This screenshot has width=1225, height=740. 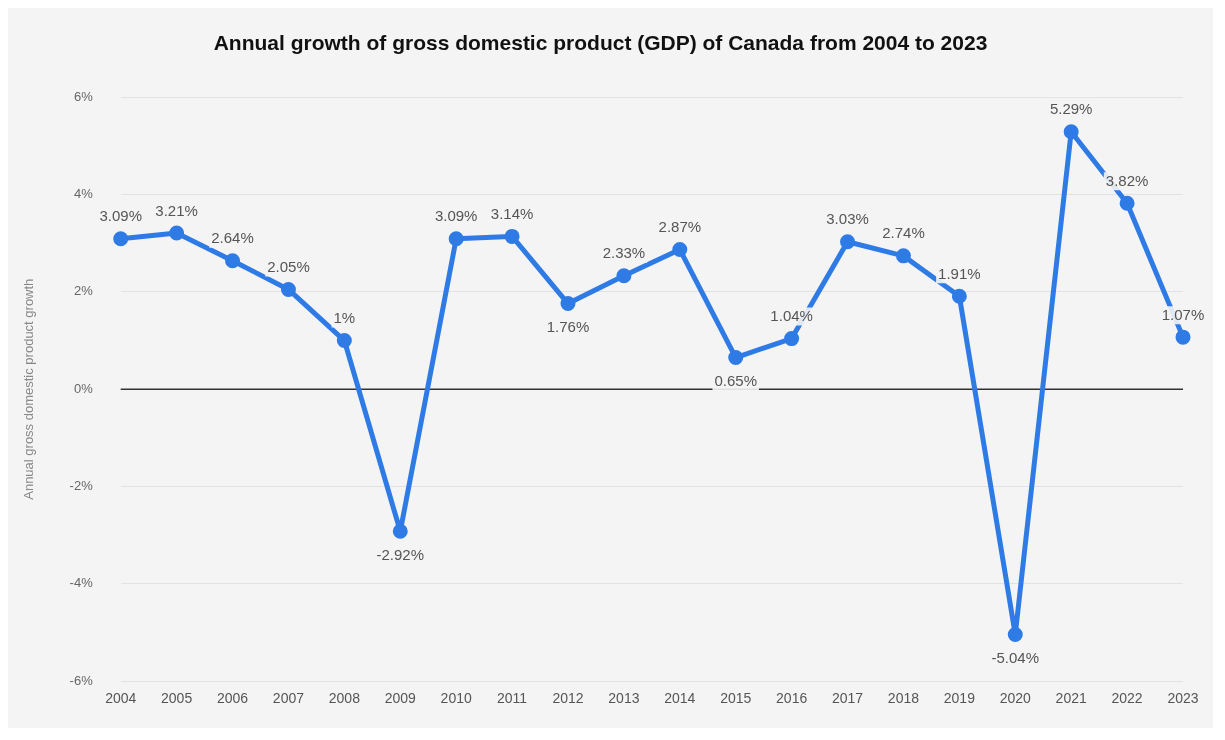 What do you see at coordinates (568, 327) in the screenshot?
I see `data-label: 1.76%` at bounding box center [568, 327].